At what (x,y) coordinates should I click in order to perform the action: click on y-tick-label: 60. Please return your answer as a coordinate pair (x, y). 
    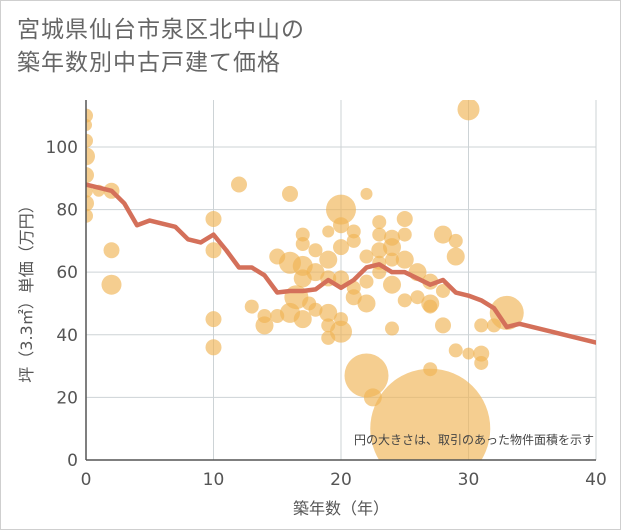
    Looking at the image, I should click on (67, 273).